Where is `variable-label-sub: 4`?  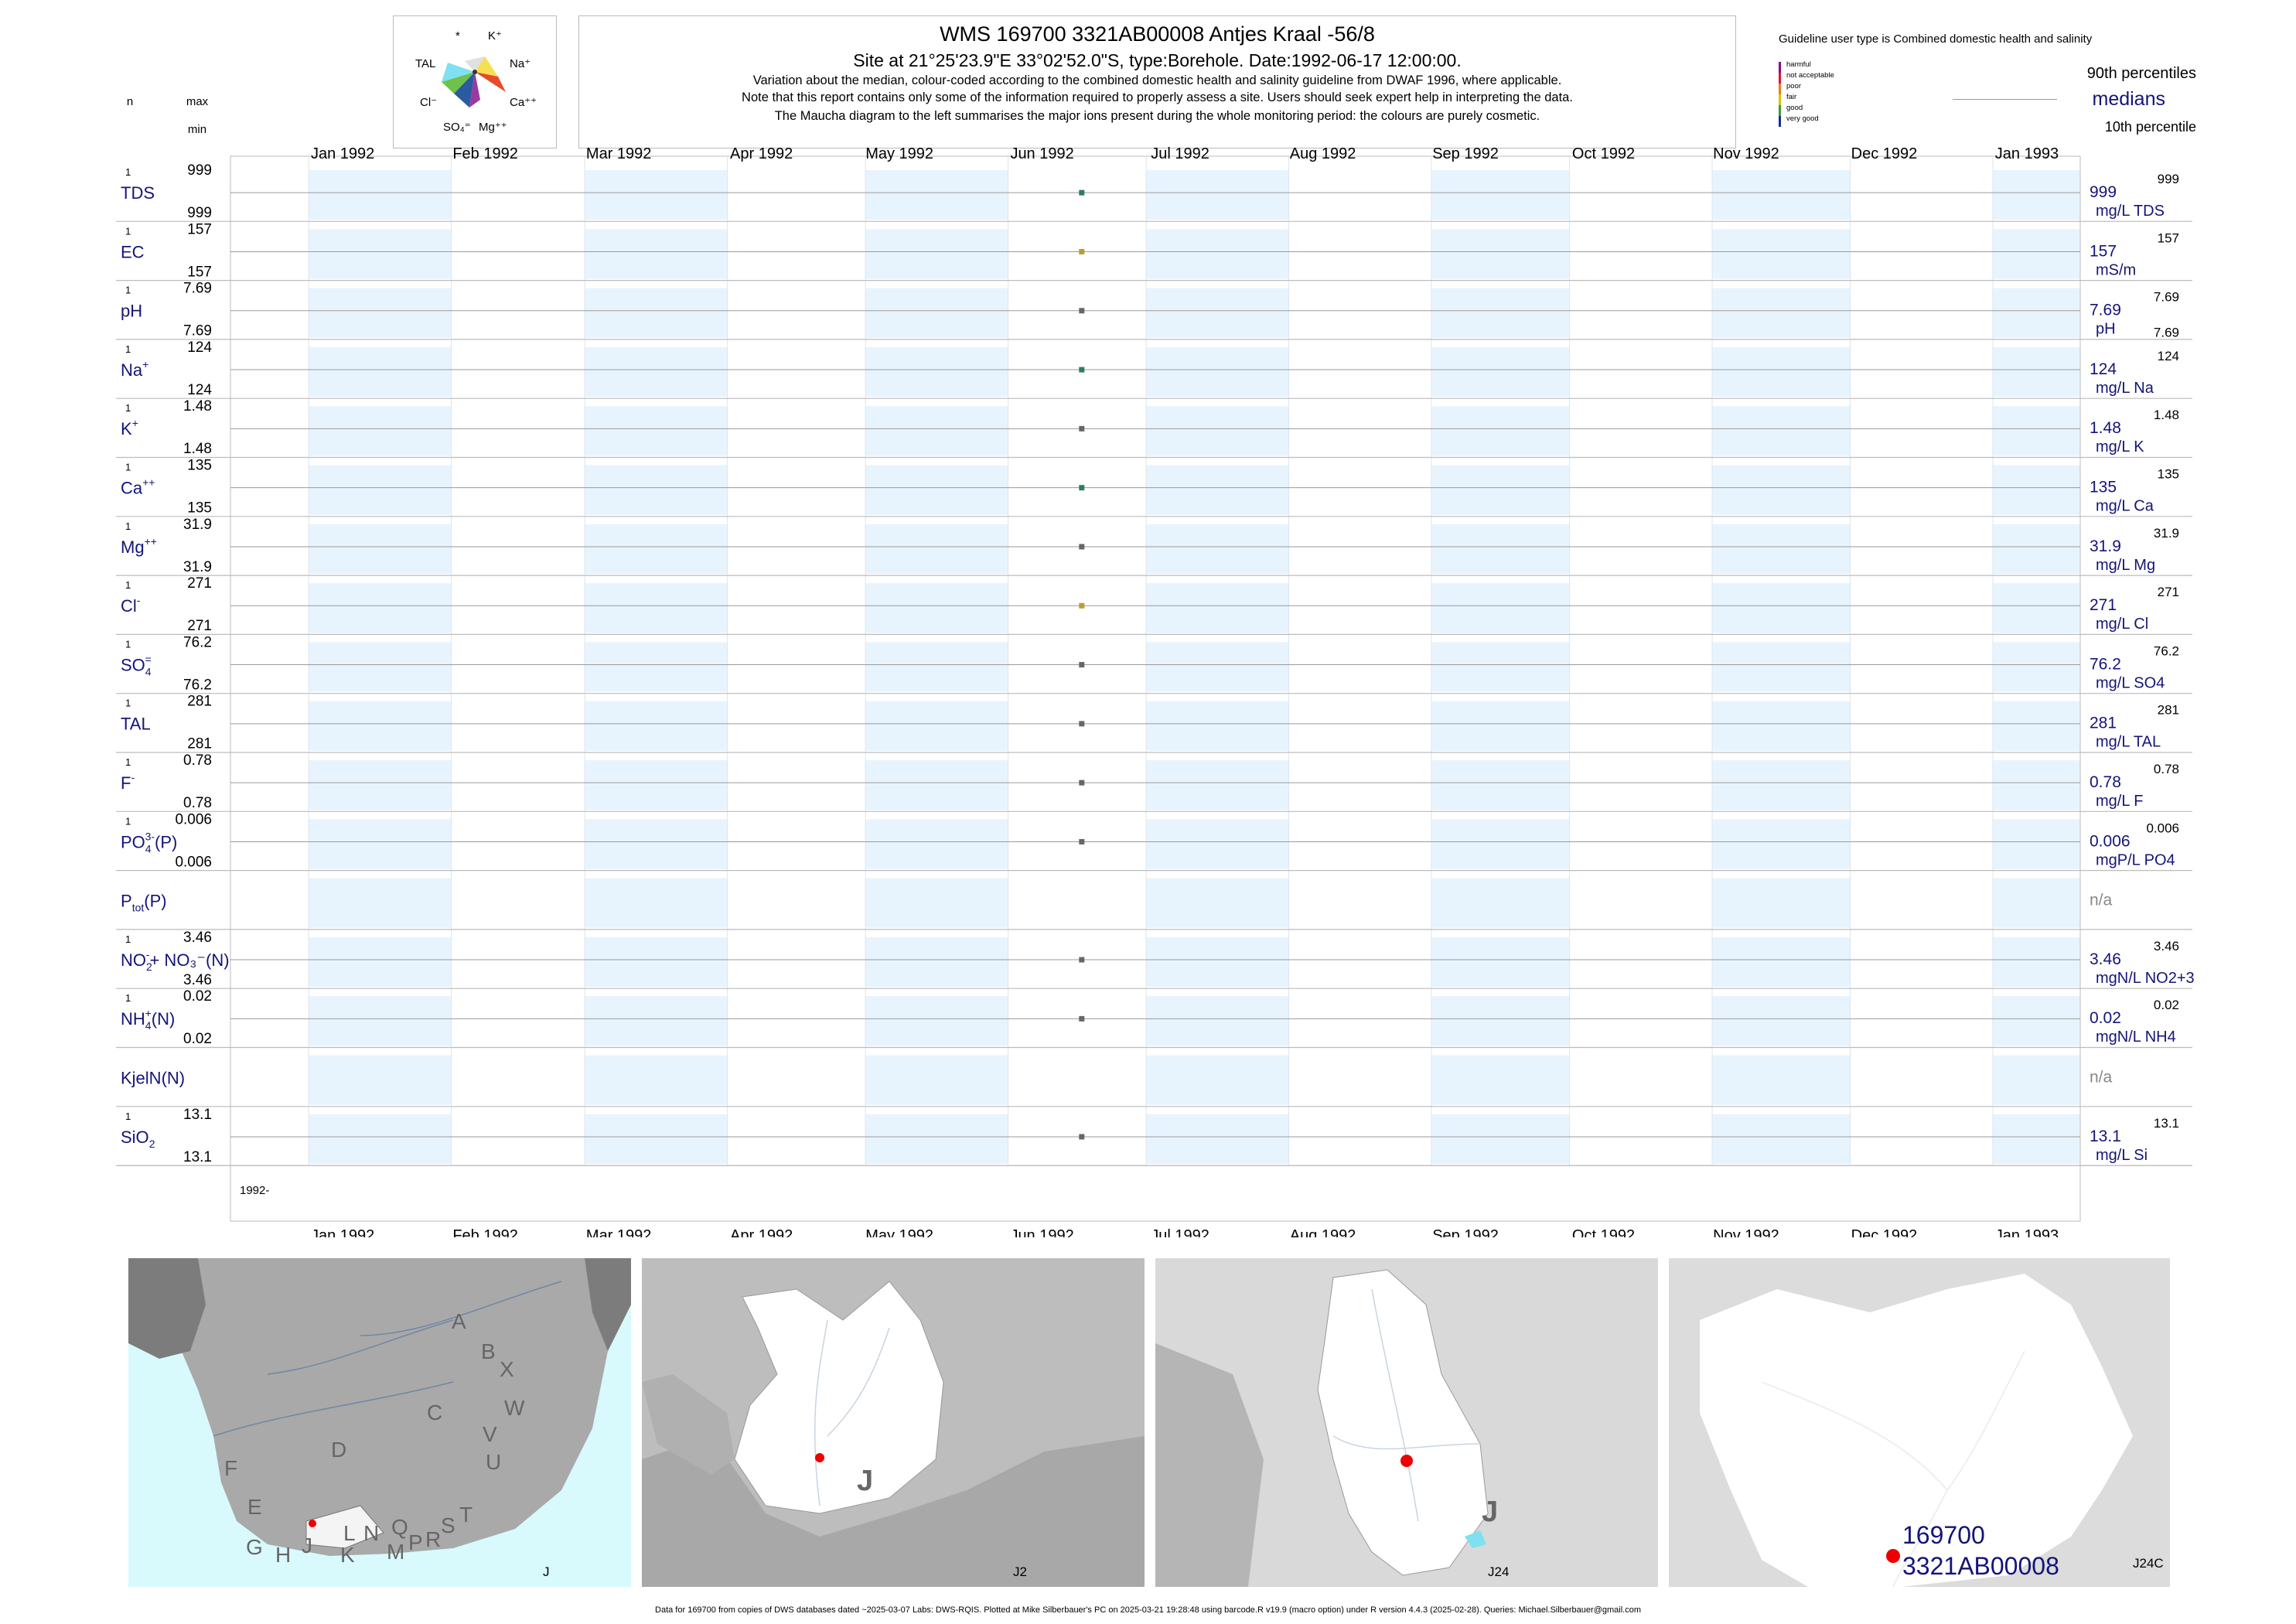
variable-label-sub: 4 is located at coordinates (148, 849).